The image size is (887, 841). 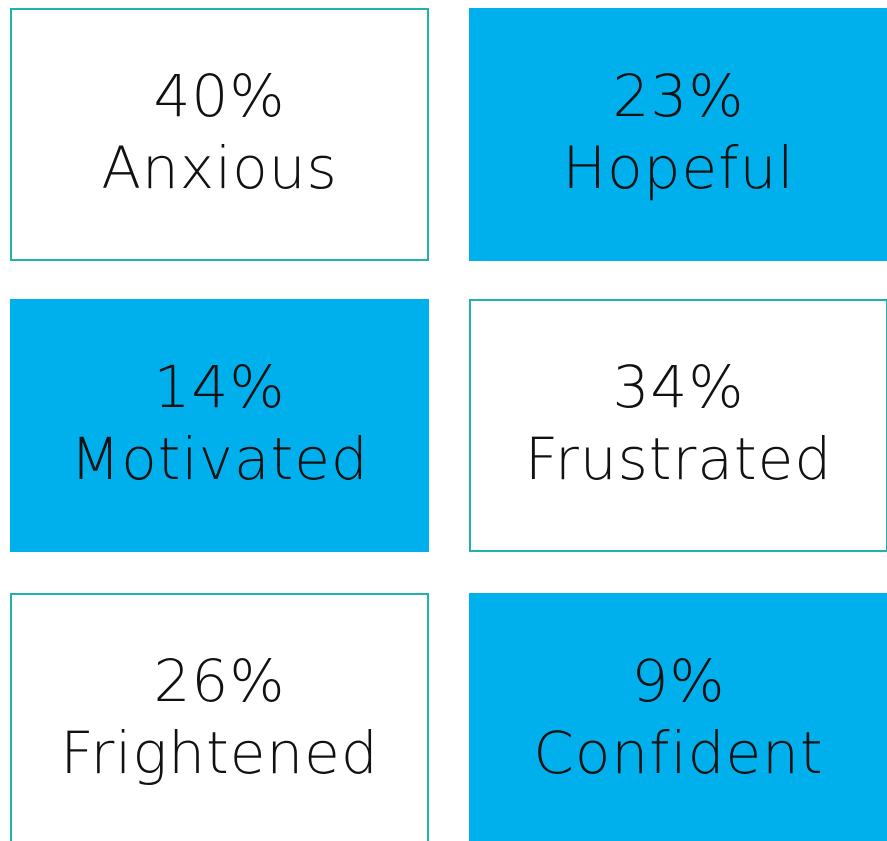 I want to click on stat-tile: 34% Frustrated, so click(x=678, y=425).